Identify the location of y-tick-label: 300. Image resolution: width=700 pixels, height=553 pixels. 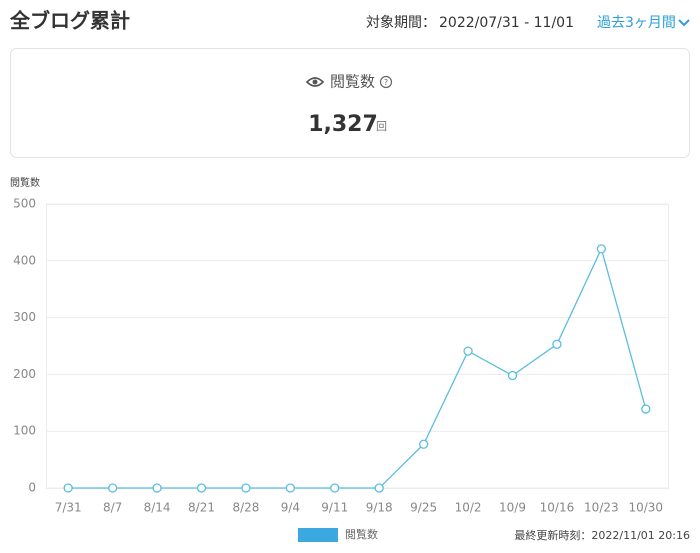
(24, 317).